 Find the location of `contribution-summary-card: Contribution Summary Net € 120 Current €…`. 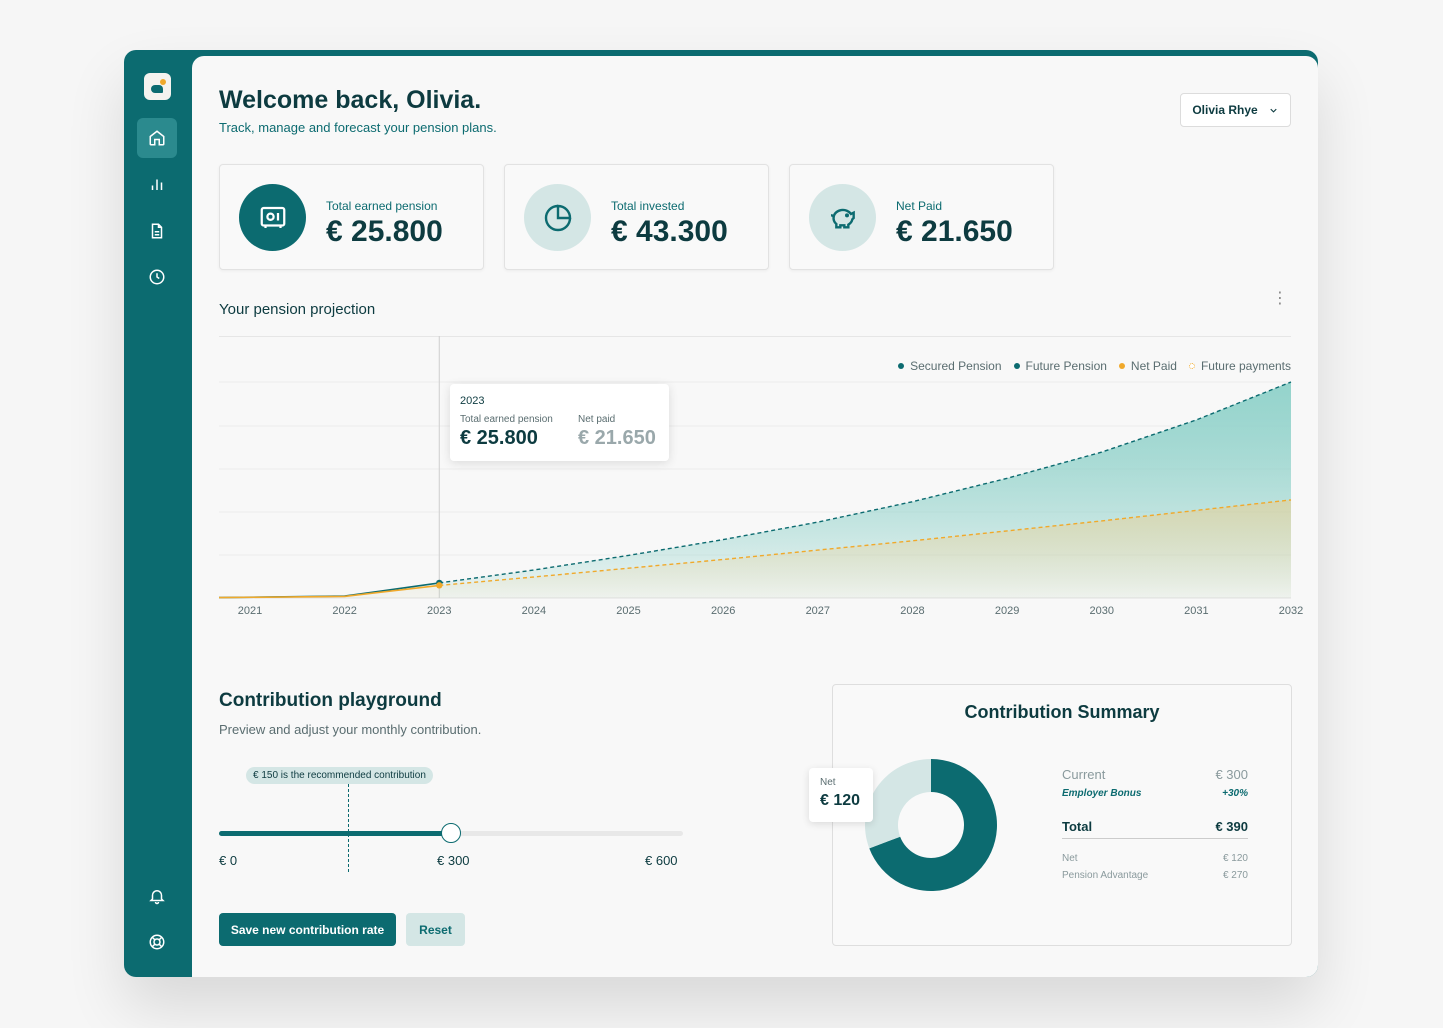

contribution-summary-card: Contribution Summary Net € 120 Current €… is located at coordinates (1050, 815).